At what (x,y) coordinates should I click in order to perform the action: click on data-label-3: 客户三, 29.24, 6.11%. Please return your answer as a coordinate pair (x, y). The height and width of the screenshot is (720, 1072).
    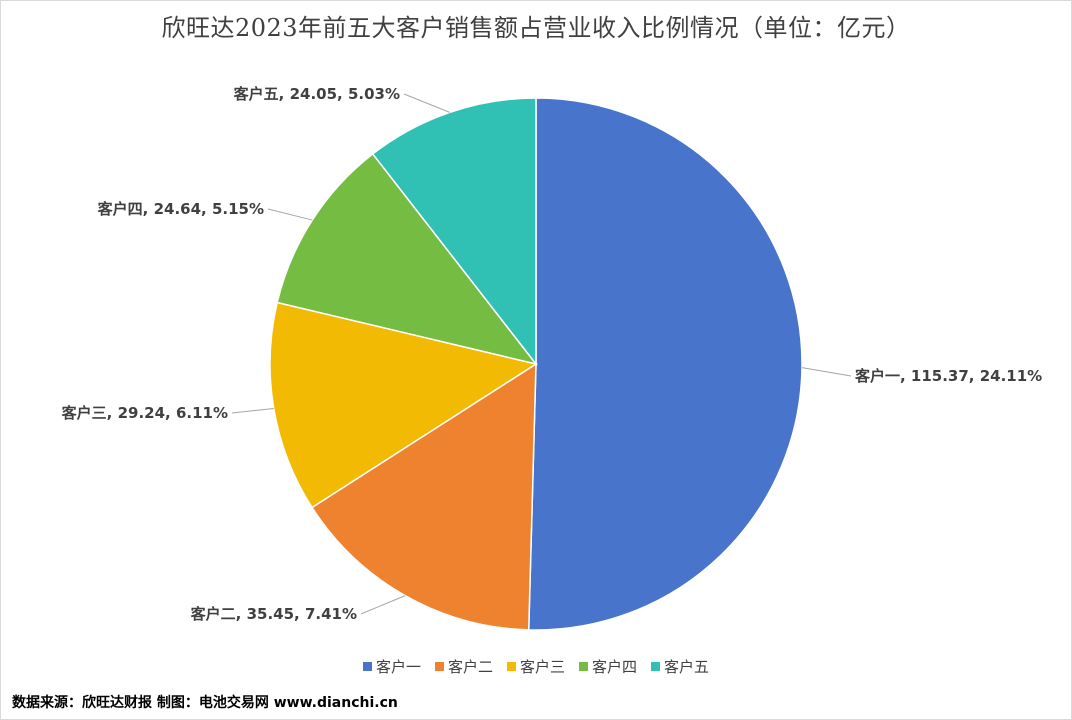
    Looking at the image, I should click on (144, 413).